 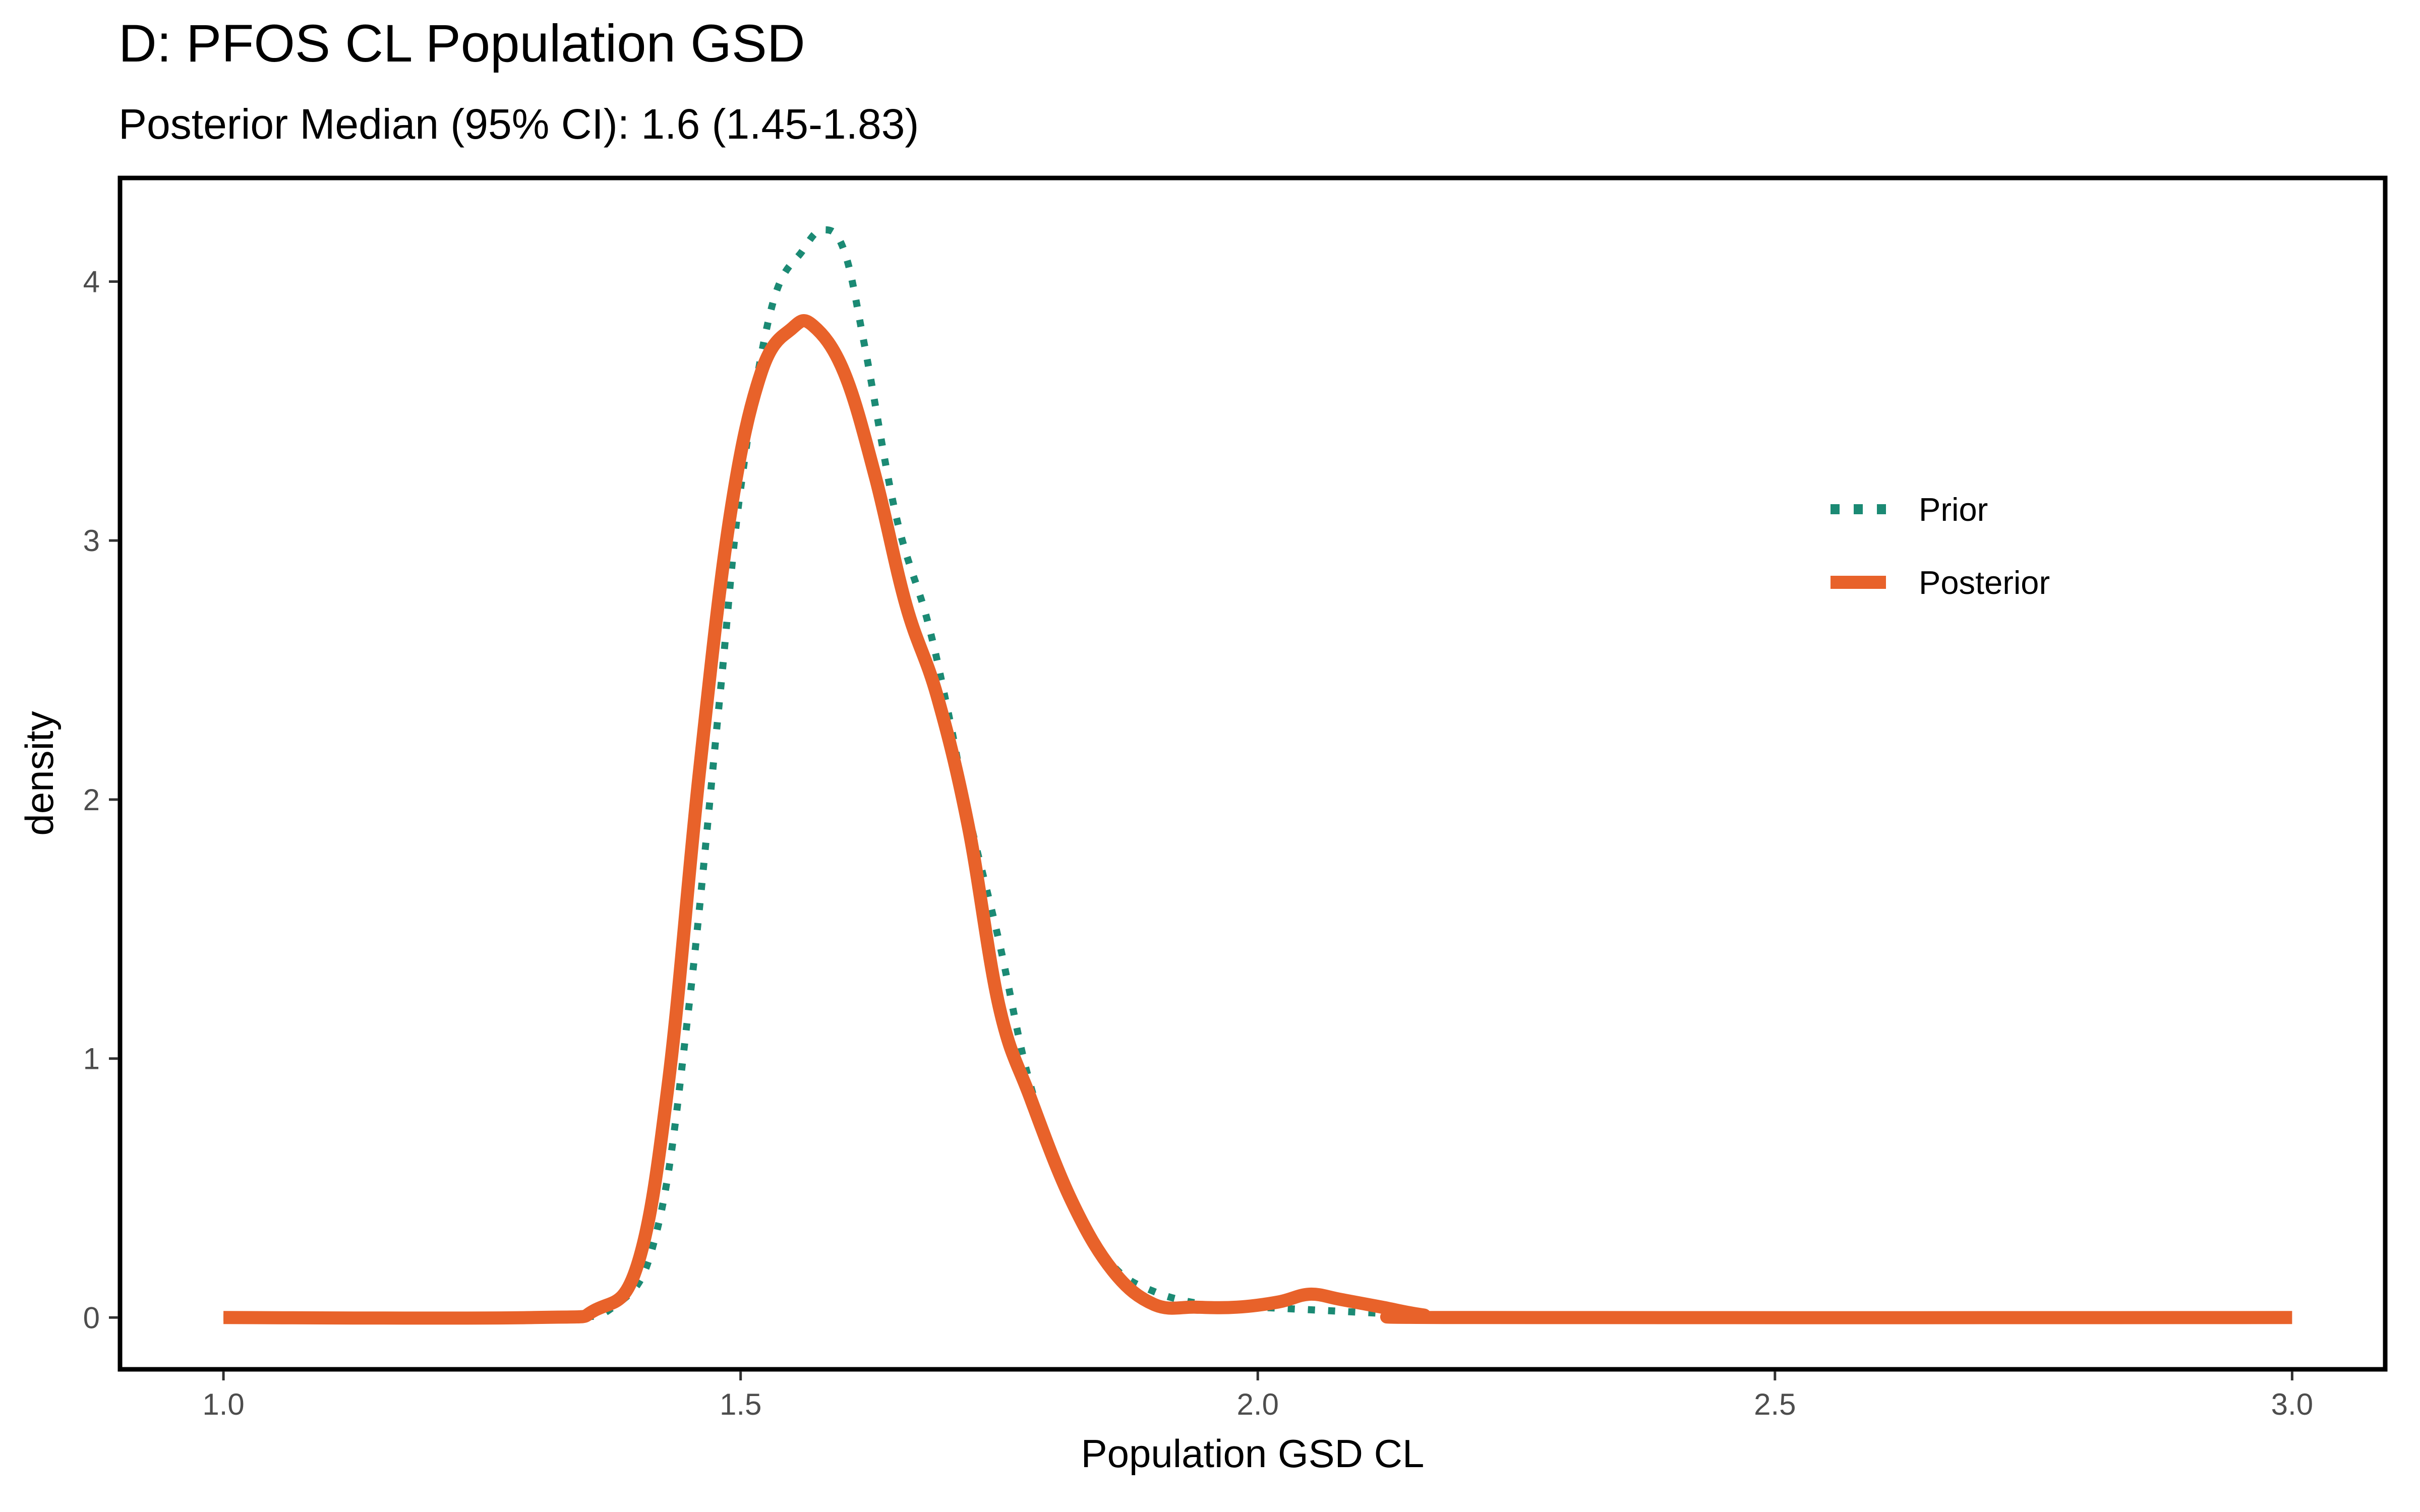 I want to click on chart-title: D: PFOS CL Population GSD, so click(x=462, y=43).